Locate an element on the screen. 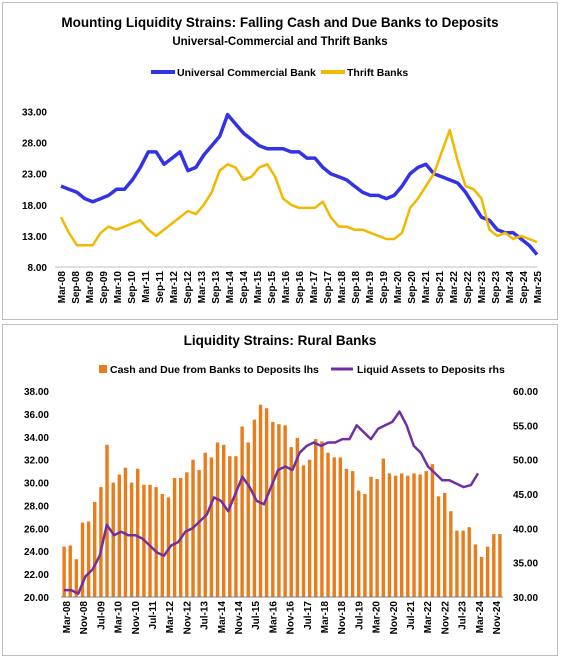  x-tick-label: Mar-22 is located at coordinates (454, 287).